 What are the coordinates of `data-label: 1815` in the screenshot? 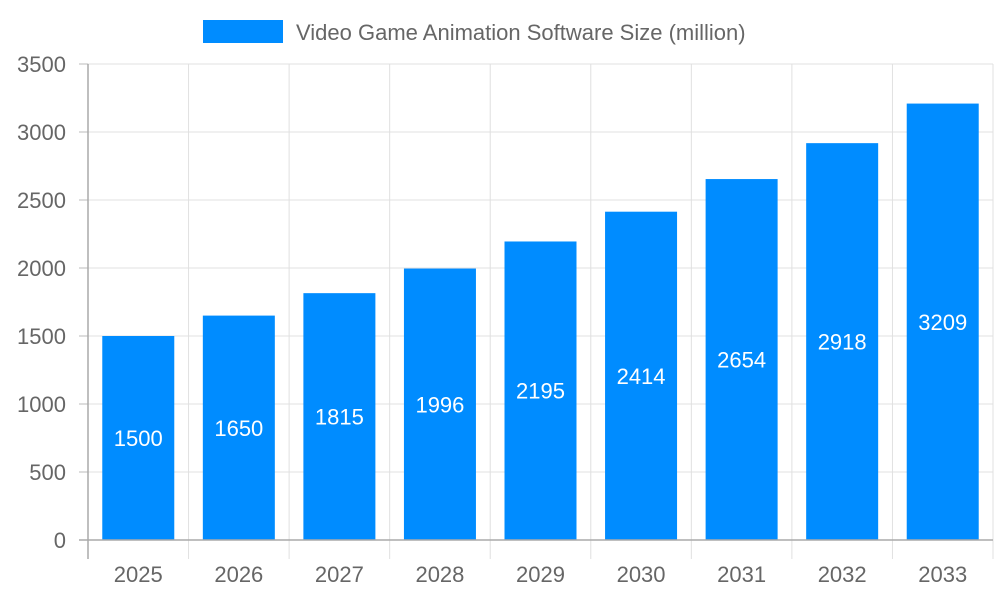 It's located at (339, 417).